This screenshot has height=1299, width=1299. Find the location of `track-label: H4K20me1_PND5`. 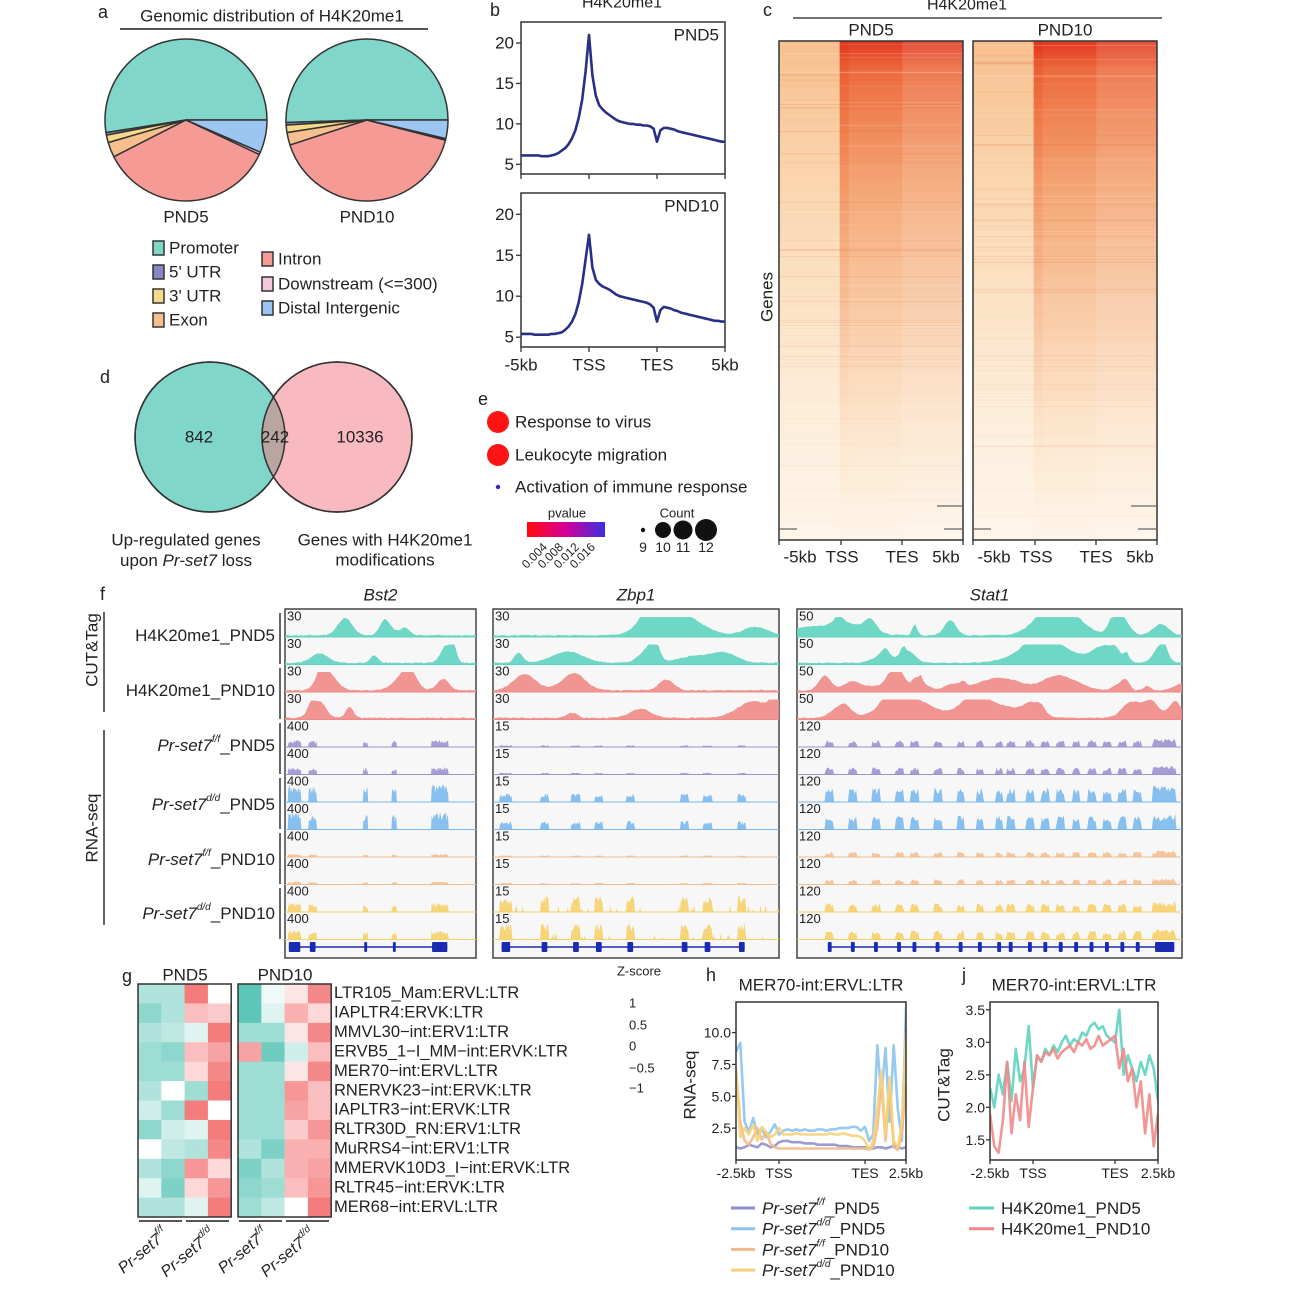

track-label: H4K20me1_PND5 is located at coordinates (205, 635).